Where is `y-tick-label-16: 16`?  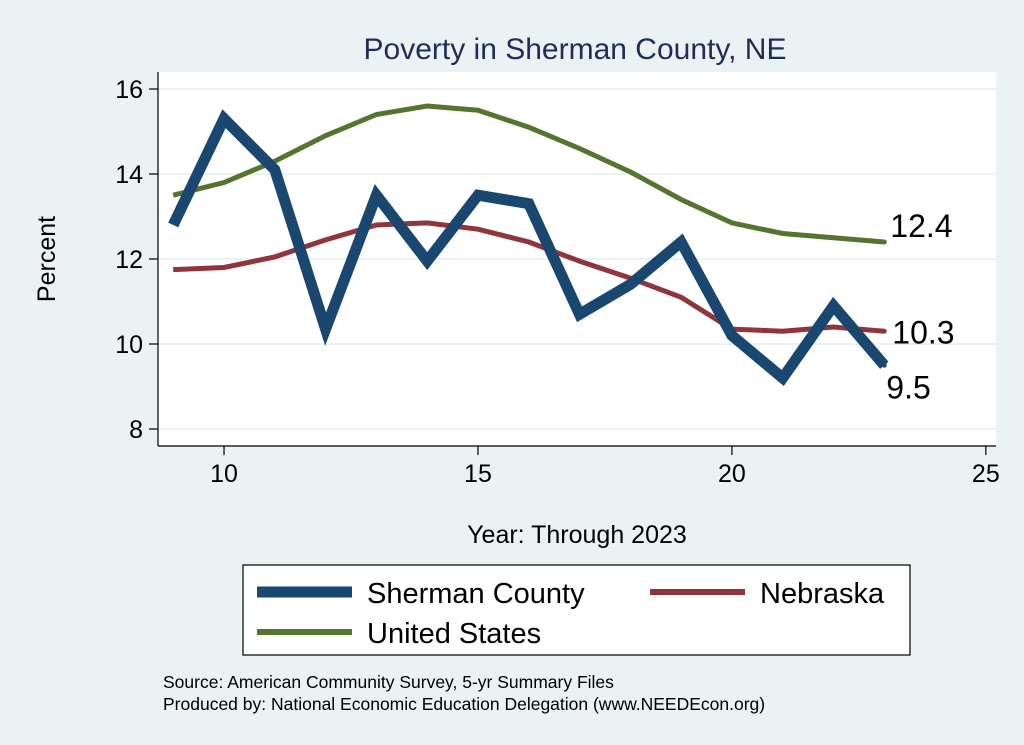
y-tick-label-16: 16 is located at coordinates (129, 90).